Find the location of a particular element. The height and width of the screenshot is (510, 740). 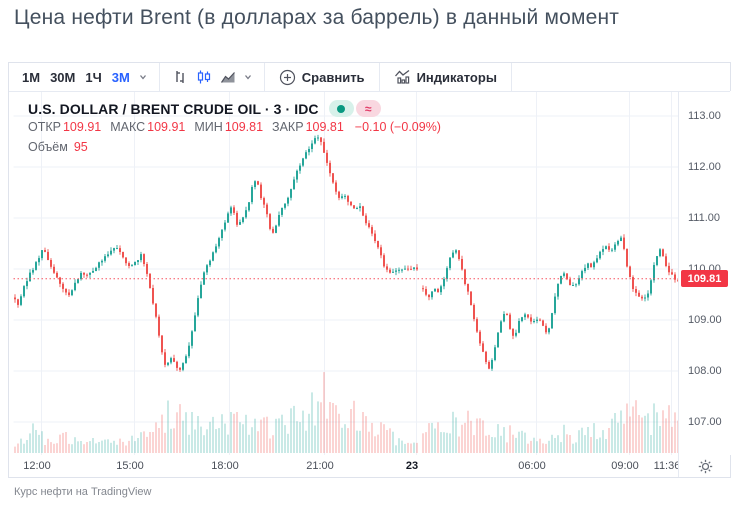

time-axis-labels: 12:00 15:00 18:00 21:00 23 06:00 09:00 11:36 is located at coordinates (343, 466).